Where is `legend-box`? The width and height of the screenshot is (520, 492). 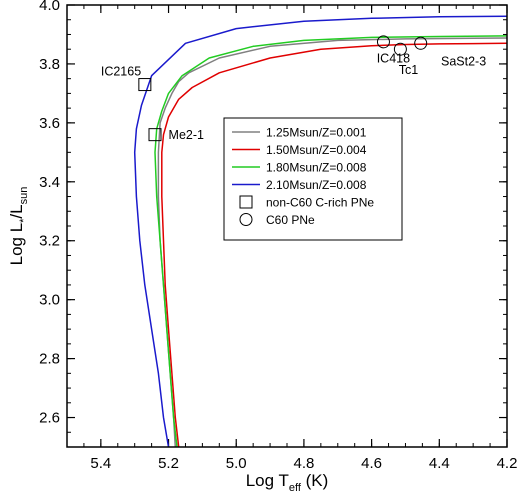 legend-box is located at coordinates (313, 179).